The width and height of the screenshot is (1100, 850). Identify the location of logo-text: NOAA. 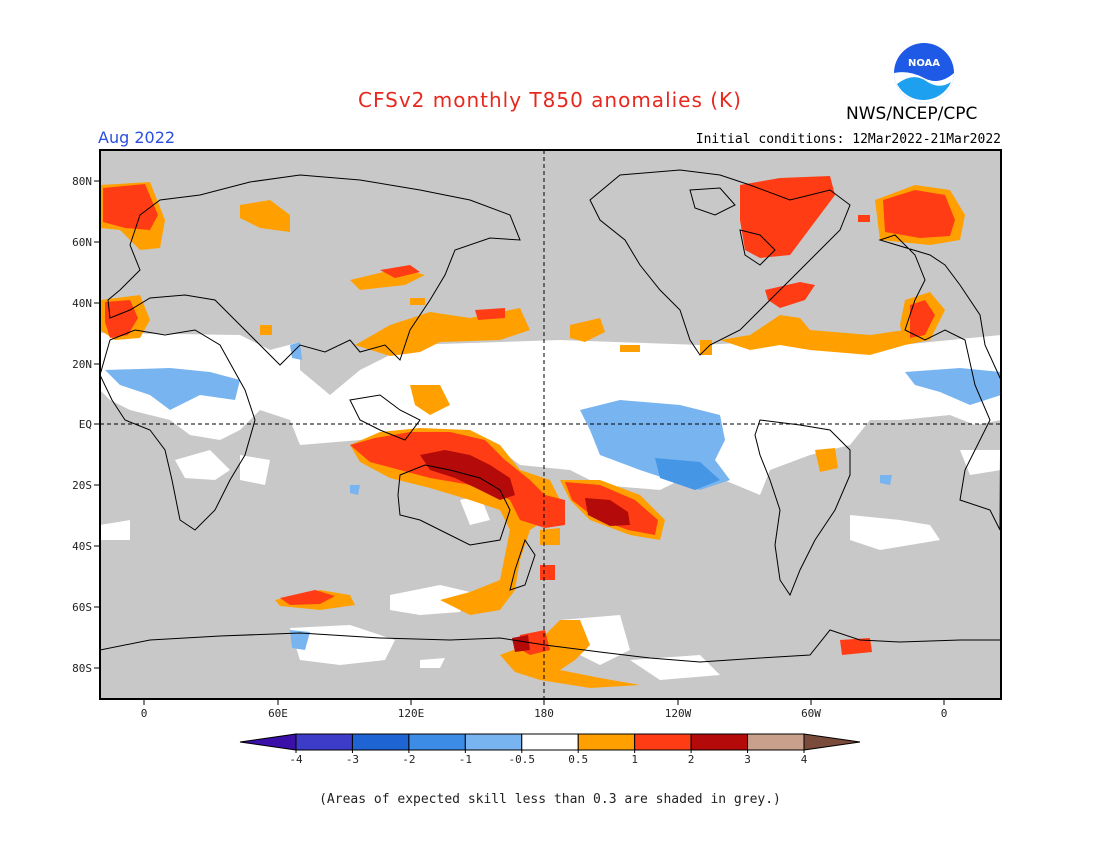
(924, 63).